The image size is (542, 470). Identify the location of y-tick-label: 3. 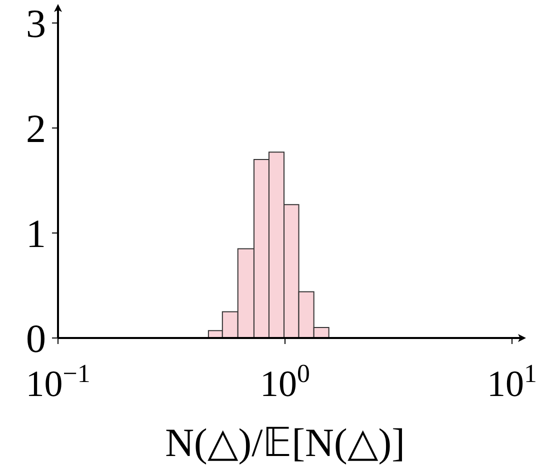
(36, 23).